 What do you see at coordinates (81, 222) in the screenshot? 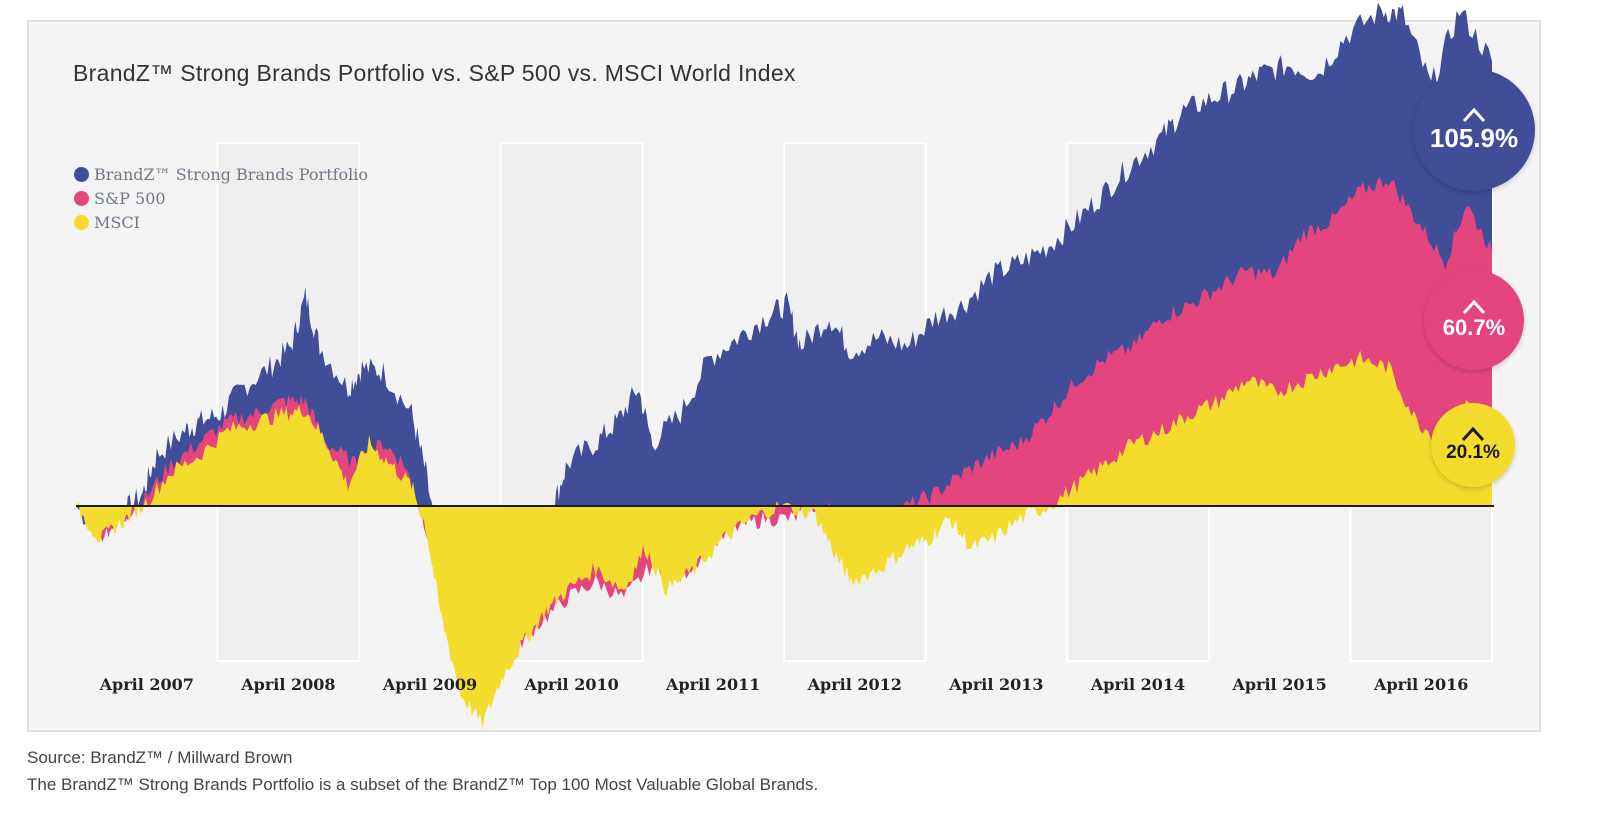
I see `legend-swatch-msci` at bounding box center [81, 222].